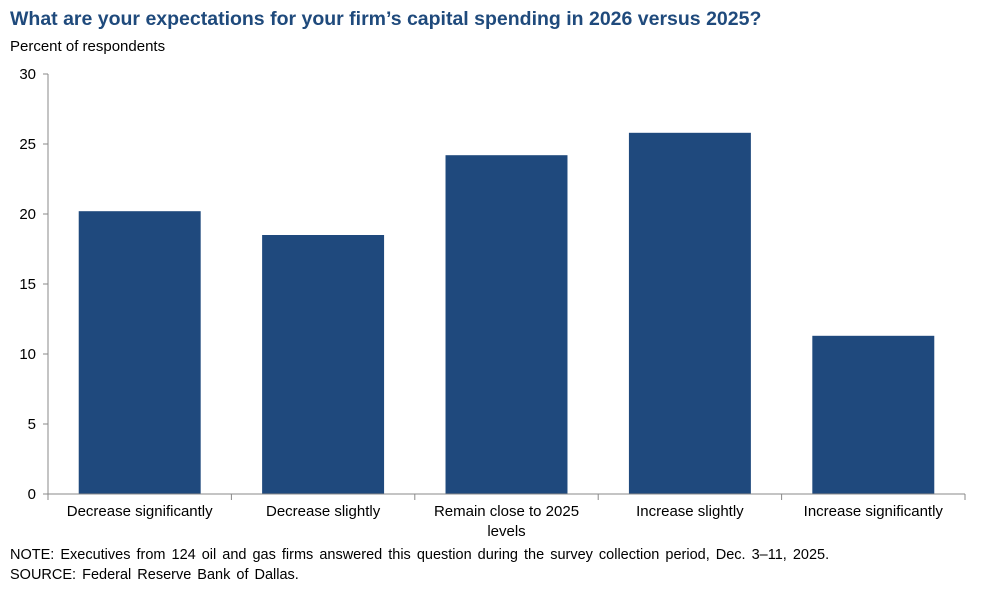 This screenshot has height=589, width=997. Describe the element at coordinates (27, 74) in the screenshot. I see `y-tick-label: 30` at that location.